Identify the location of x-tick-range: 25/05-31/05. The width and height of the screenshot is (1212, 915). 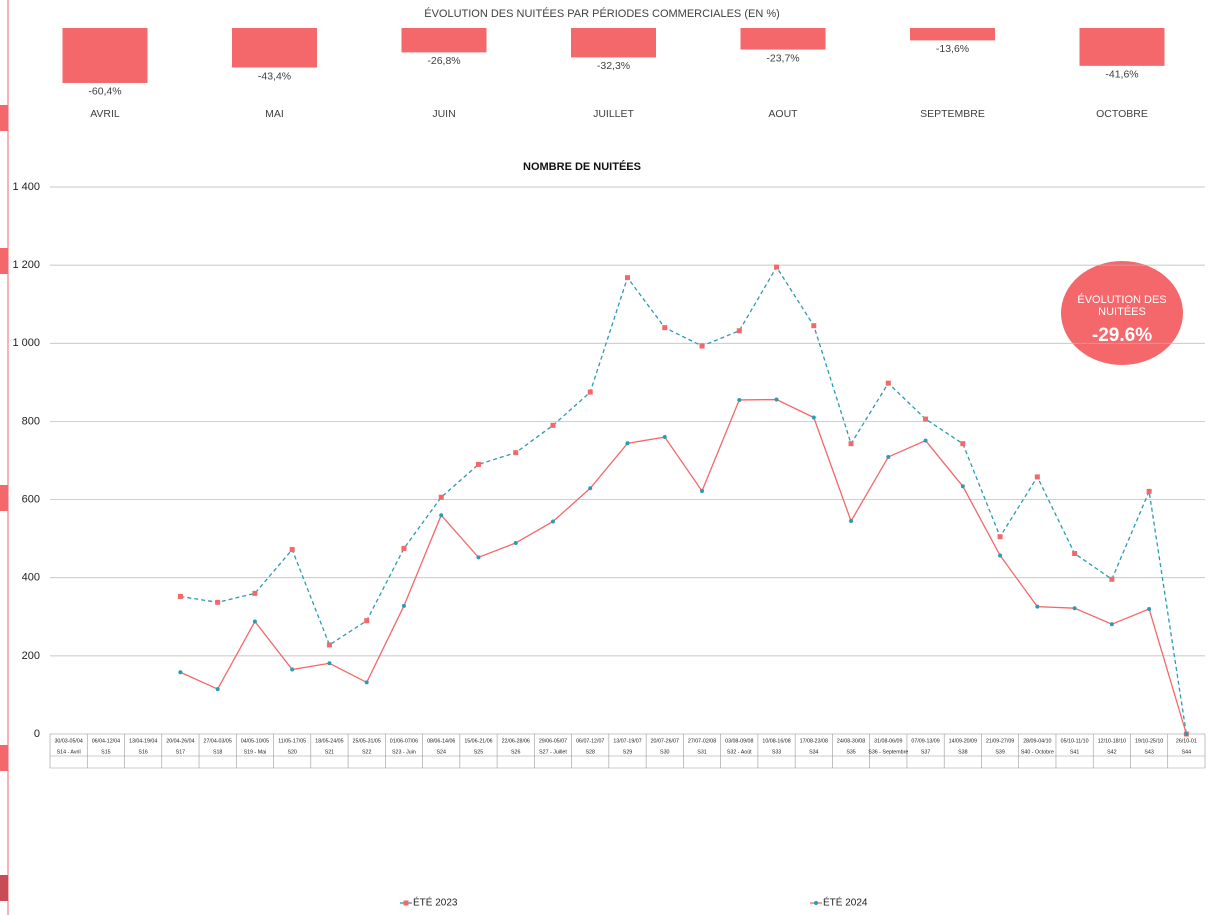
(367, 741).